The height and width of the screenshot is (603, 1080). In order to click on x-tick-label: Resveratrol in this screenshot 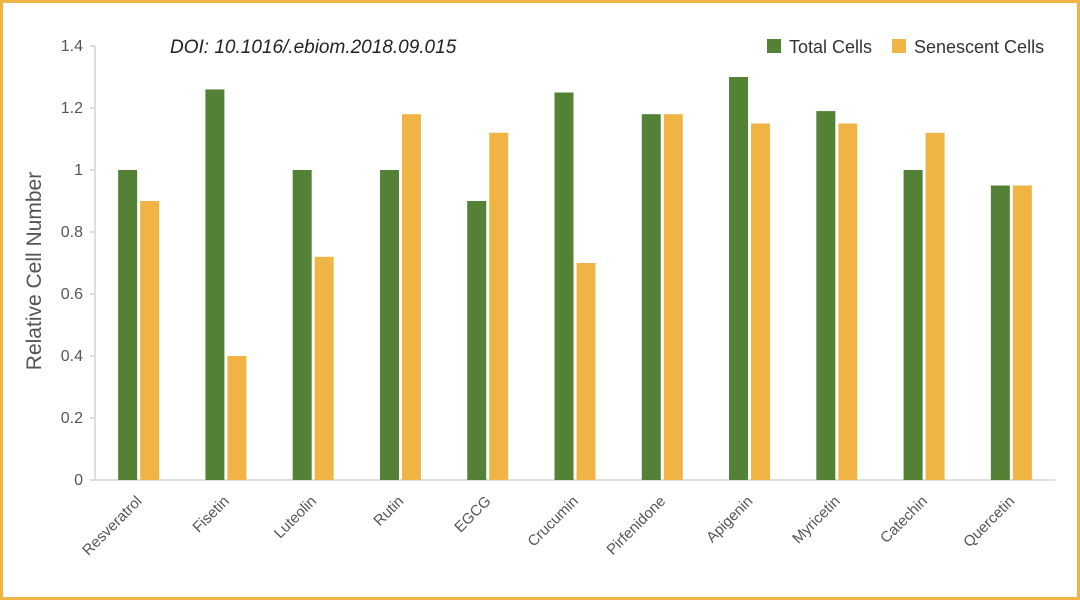, I will do `click(112, 526)`.